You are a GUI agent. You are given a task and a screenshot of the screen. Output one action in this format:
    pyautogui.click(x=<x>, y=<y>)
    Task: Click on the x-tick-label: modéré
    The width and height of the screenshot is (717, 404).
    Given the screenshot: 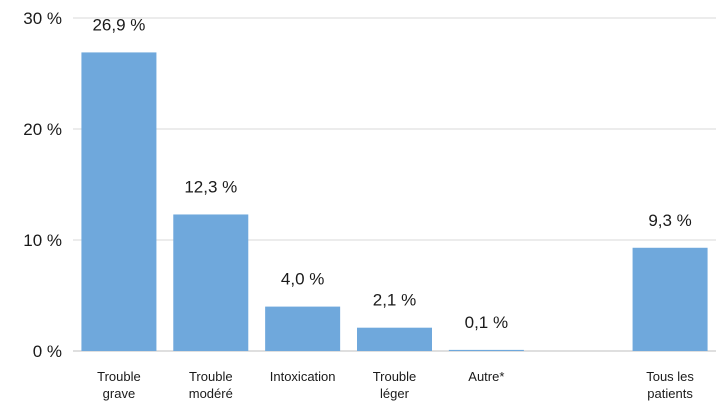 What is the action you would take?
    pyautogui.click(x=211, y=393)
    